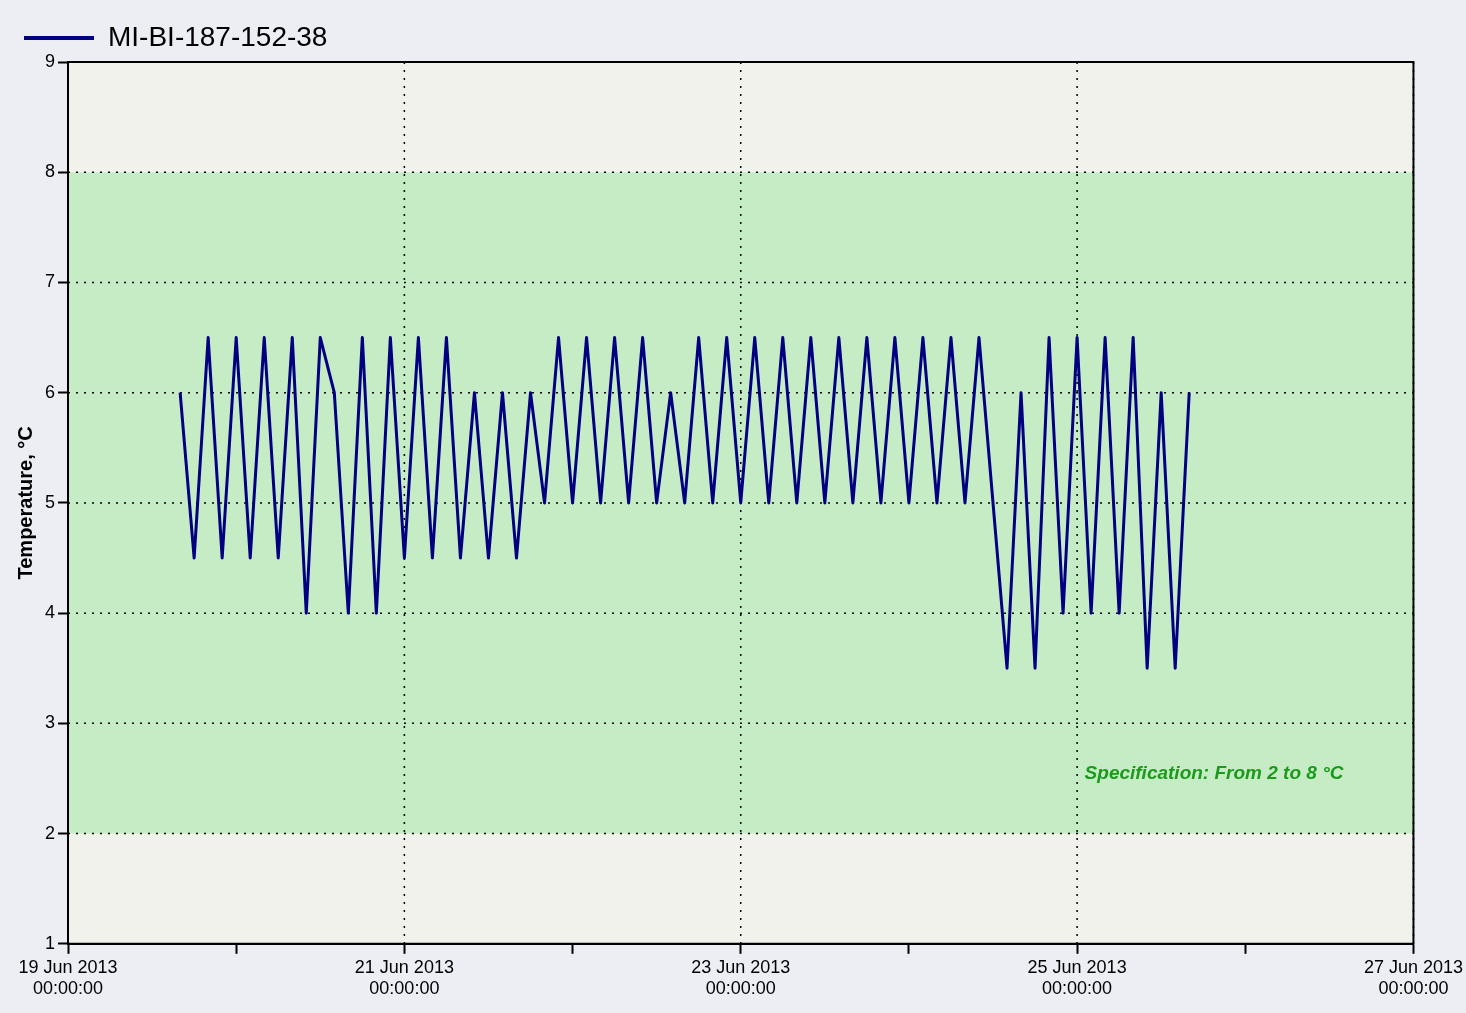  What do you see at coordinates (50, 832) in the screenshot?
I see `y-tick-label: 2` at bounding box center [50, 832].